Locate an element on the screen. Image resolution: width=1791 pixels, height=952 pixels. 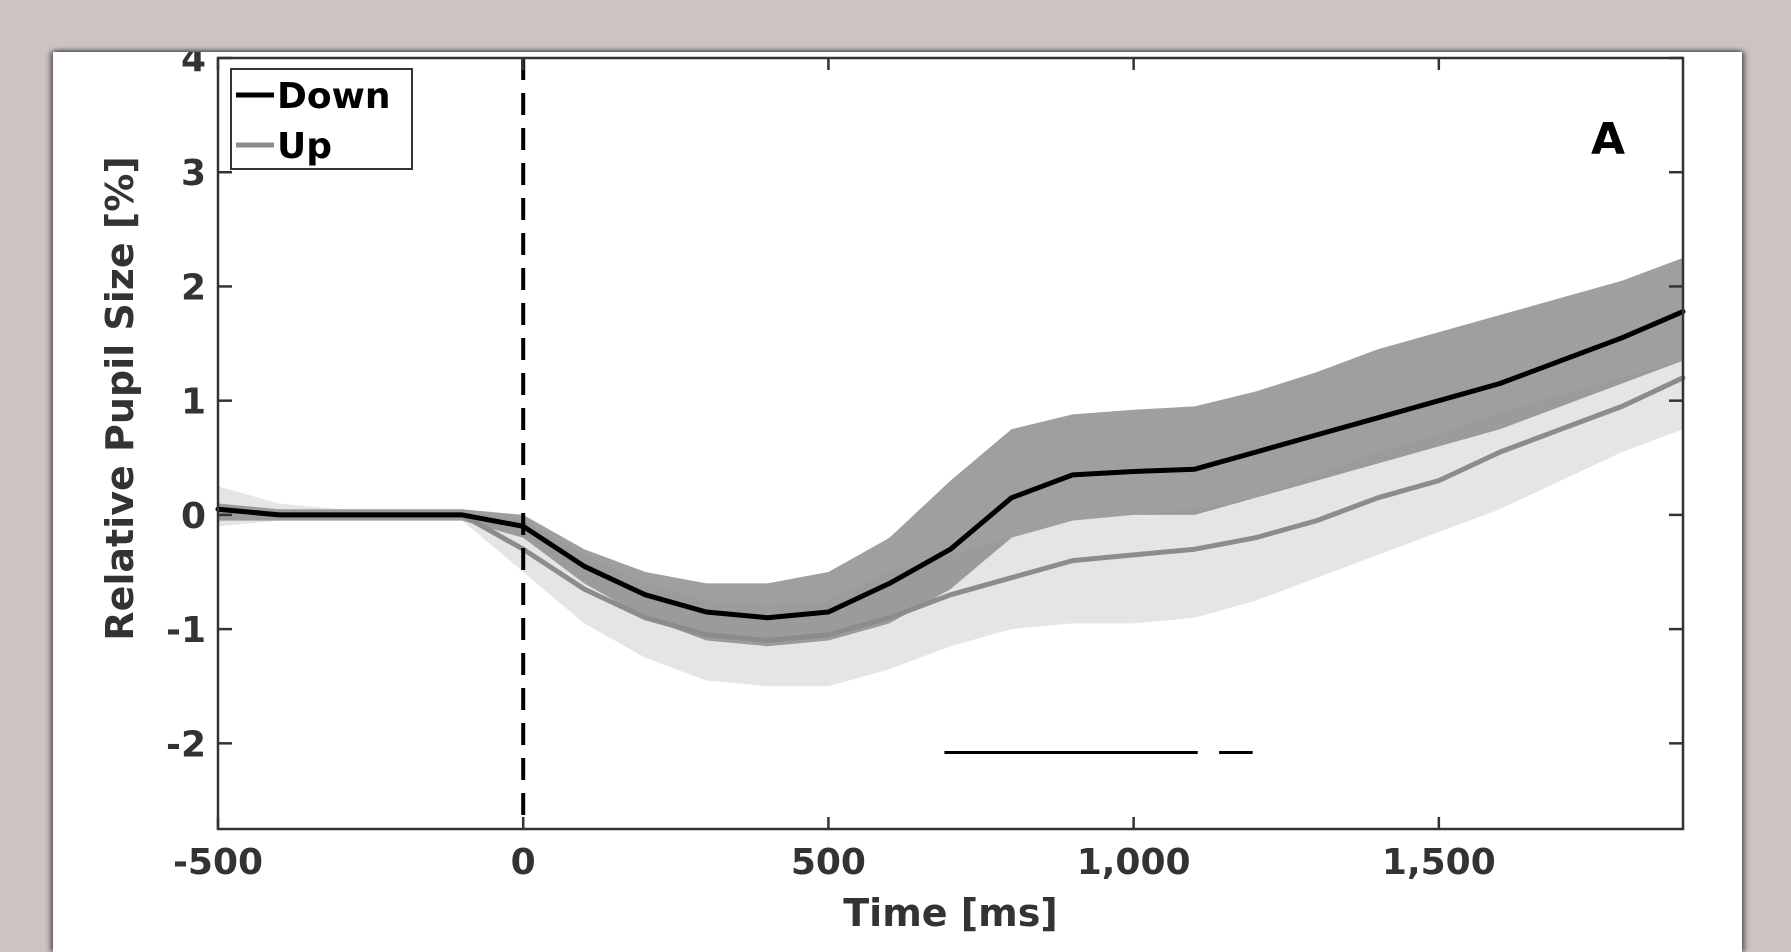
legend: Down Up is located at coordinates (321, 119).